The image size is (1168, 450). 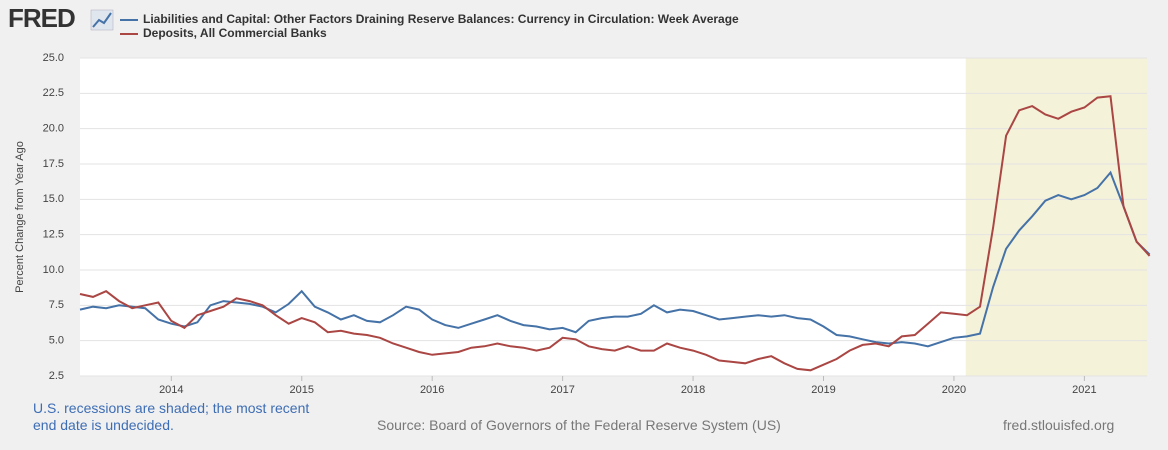 I want to click on legend-label: Deposits, All Commercial Banks, so click(x=235, y=33).